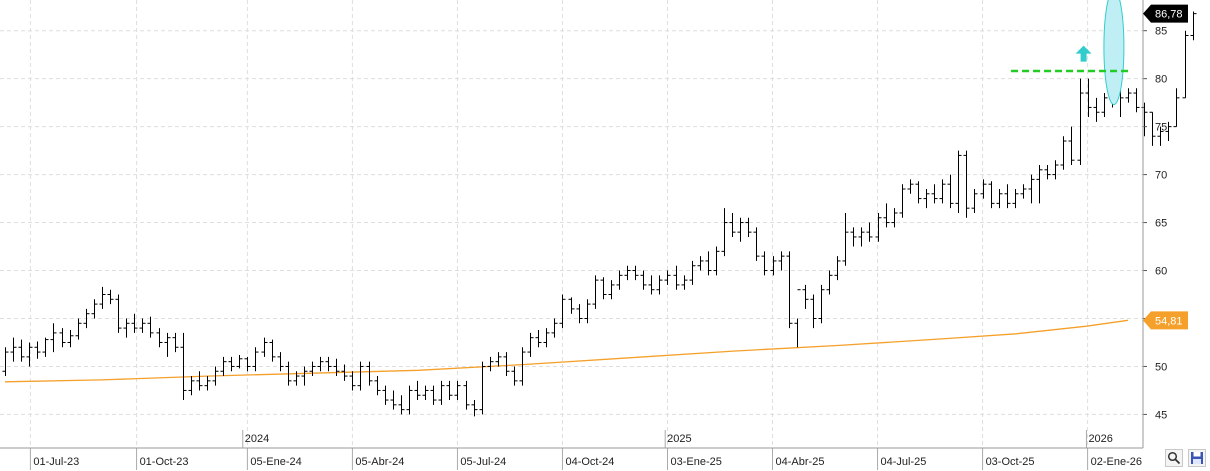  I want to click on x-tick-label: 04-Jul-25, so click(904, 462).